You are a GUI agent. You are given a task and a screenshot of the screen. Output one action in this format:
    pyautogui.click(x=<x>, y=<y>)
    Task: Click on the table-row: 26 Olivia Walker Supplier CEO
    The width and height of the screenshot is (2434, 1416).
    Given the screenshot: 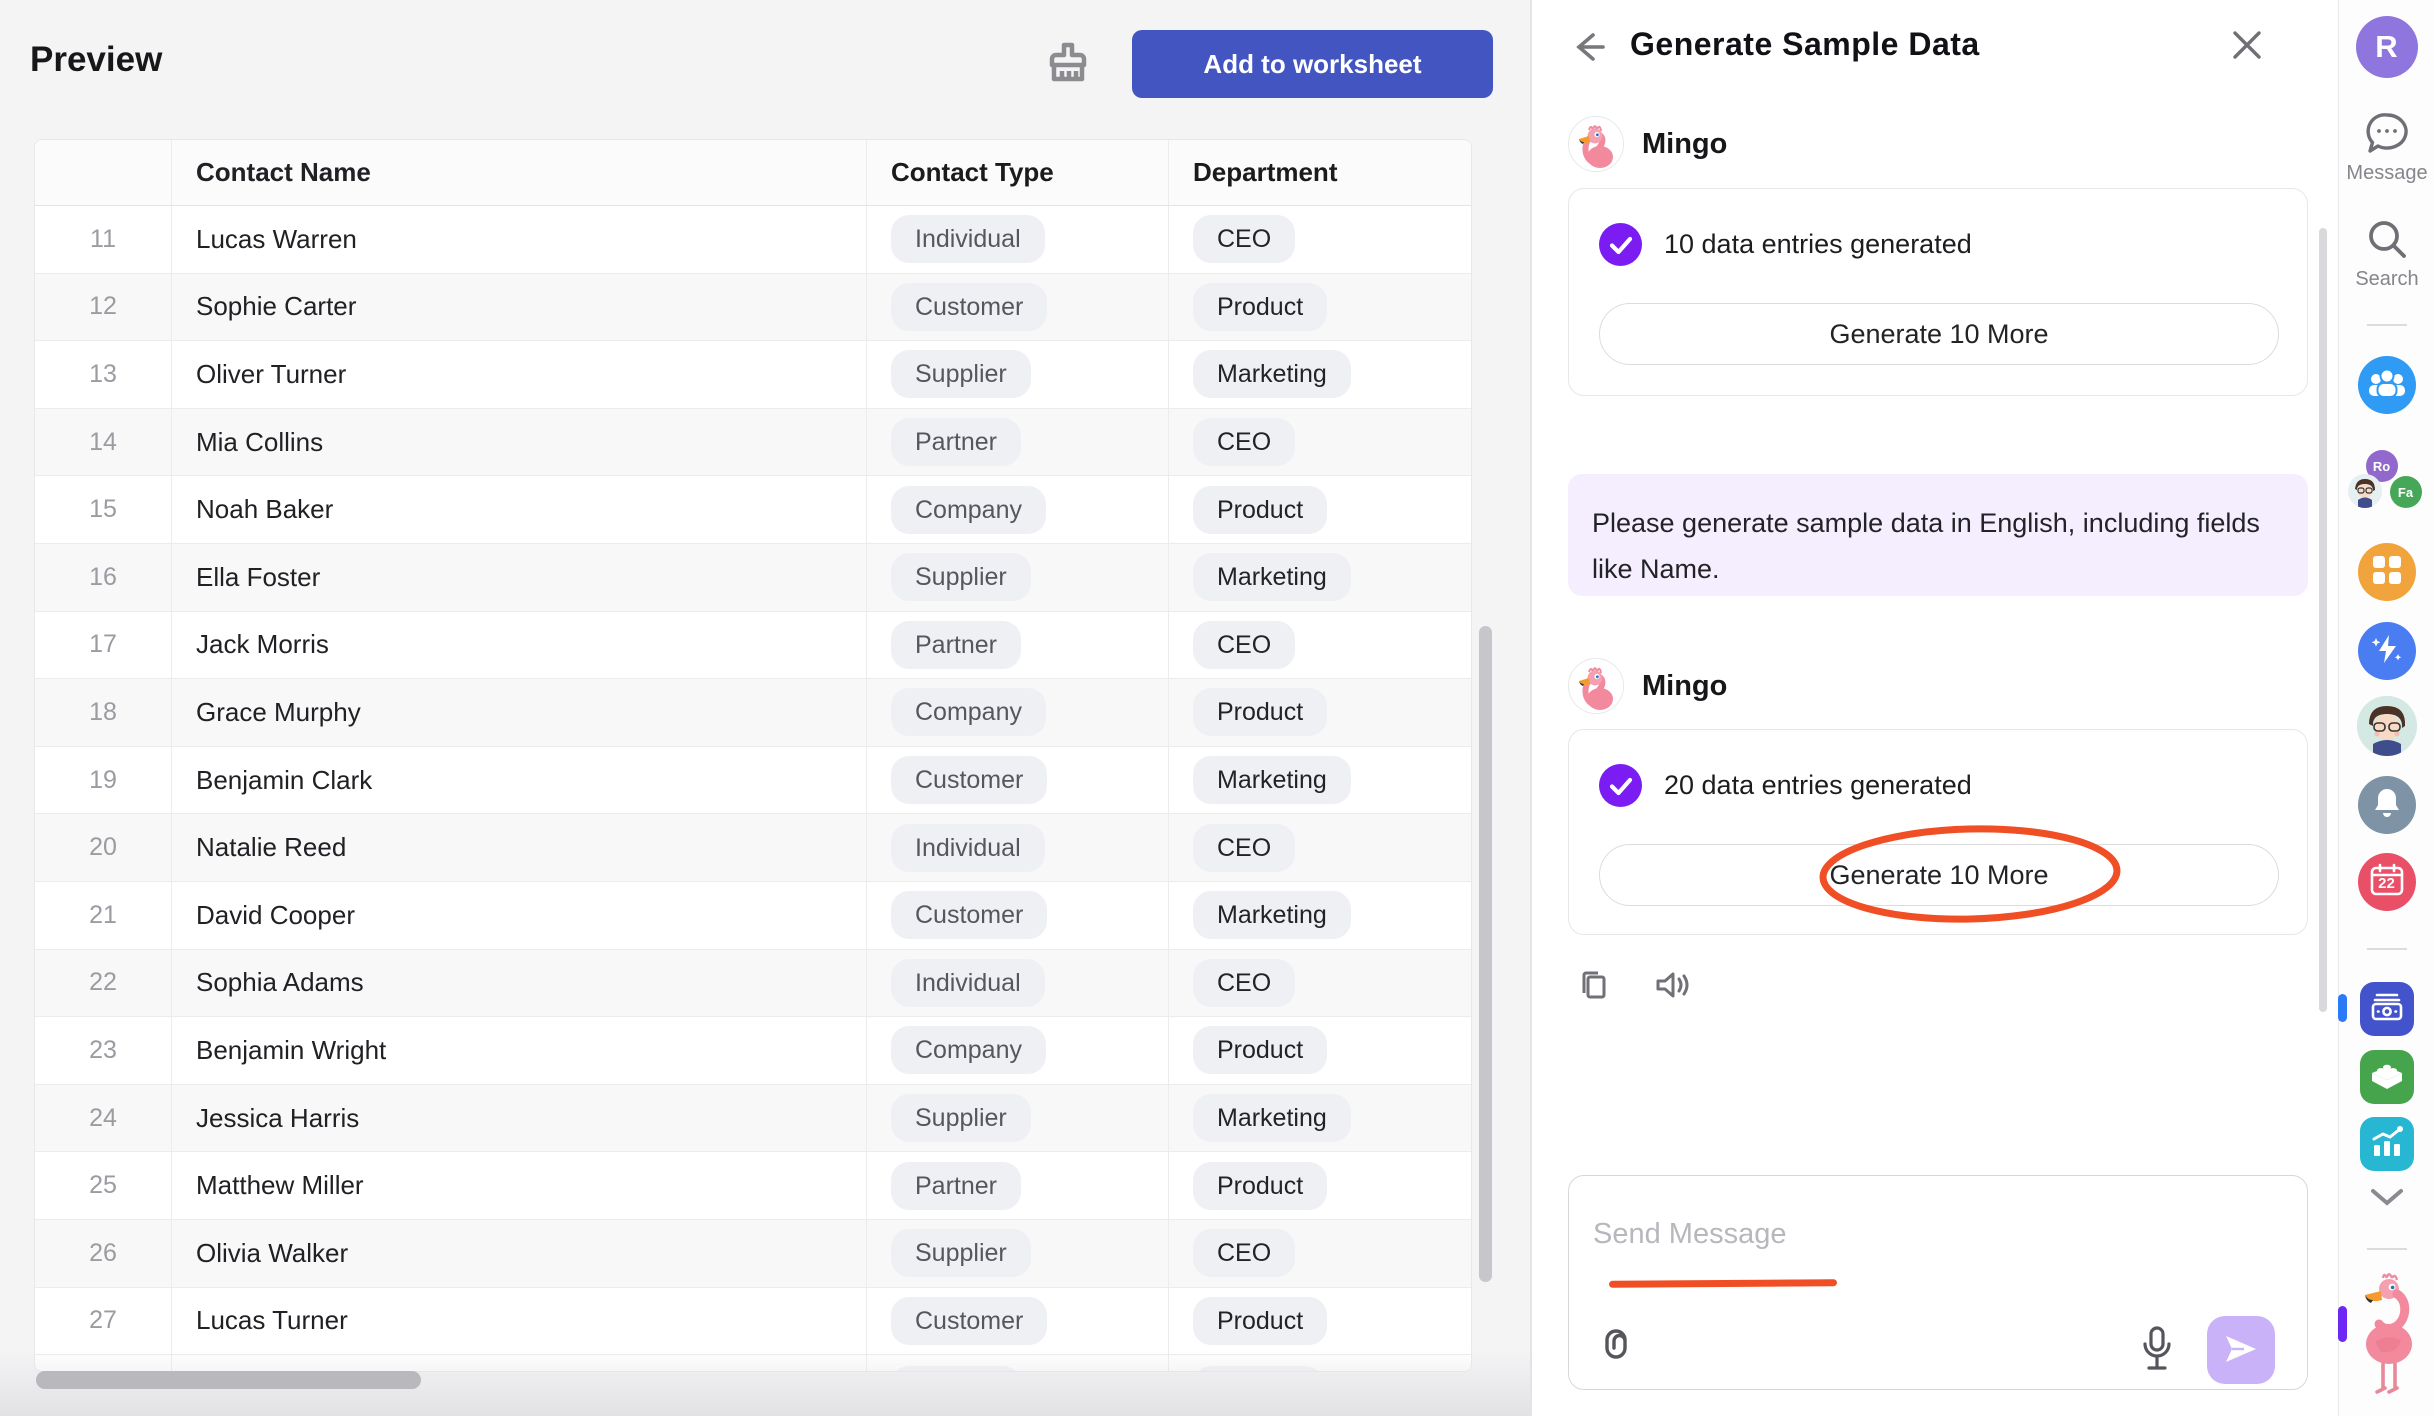 What is the action you would take?
    pyautogui.click(x=753, y=1253)
    